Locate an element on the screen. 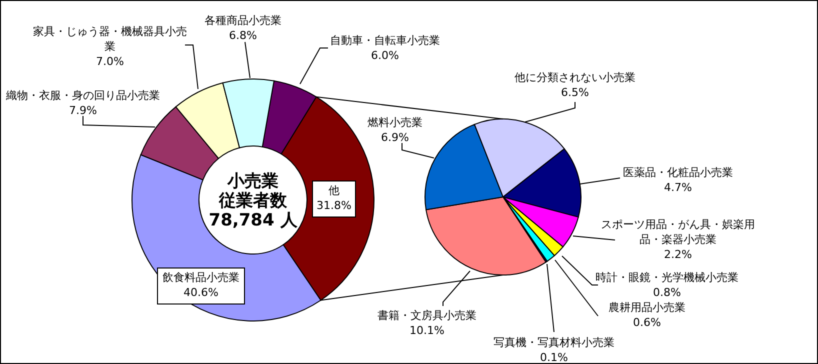 Image resolution: width=818 pixels, height=364 pixels. slice-label: 他 is located at coordinates (334, 190).